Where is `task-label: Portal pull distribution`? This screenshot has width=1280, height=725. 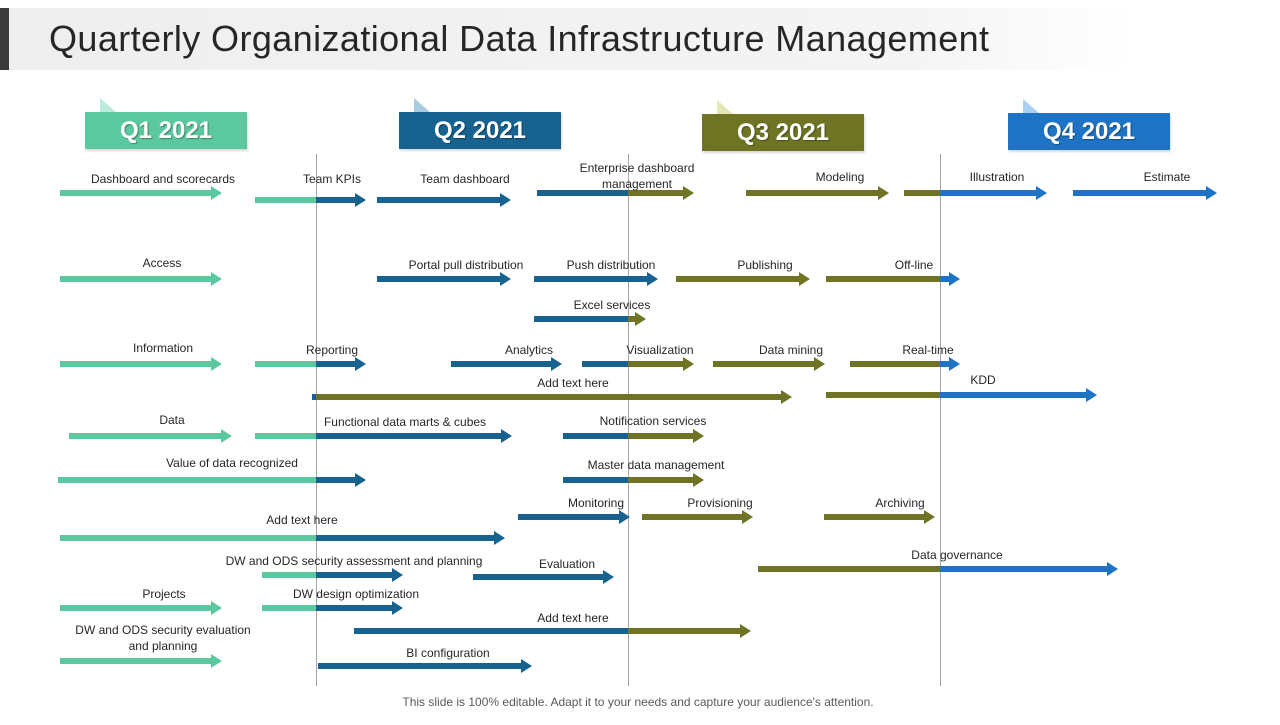
task-label: Portal pull distribution is located at coordinates (466, 265).